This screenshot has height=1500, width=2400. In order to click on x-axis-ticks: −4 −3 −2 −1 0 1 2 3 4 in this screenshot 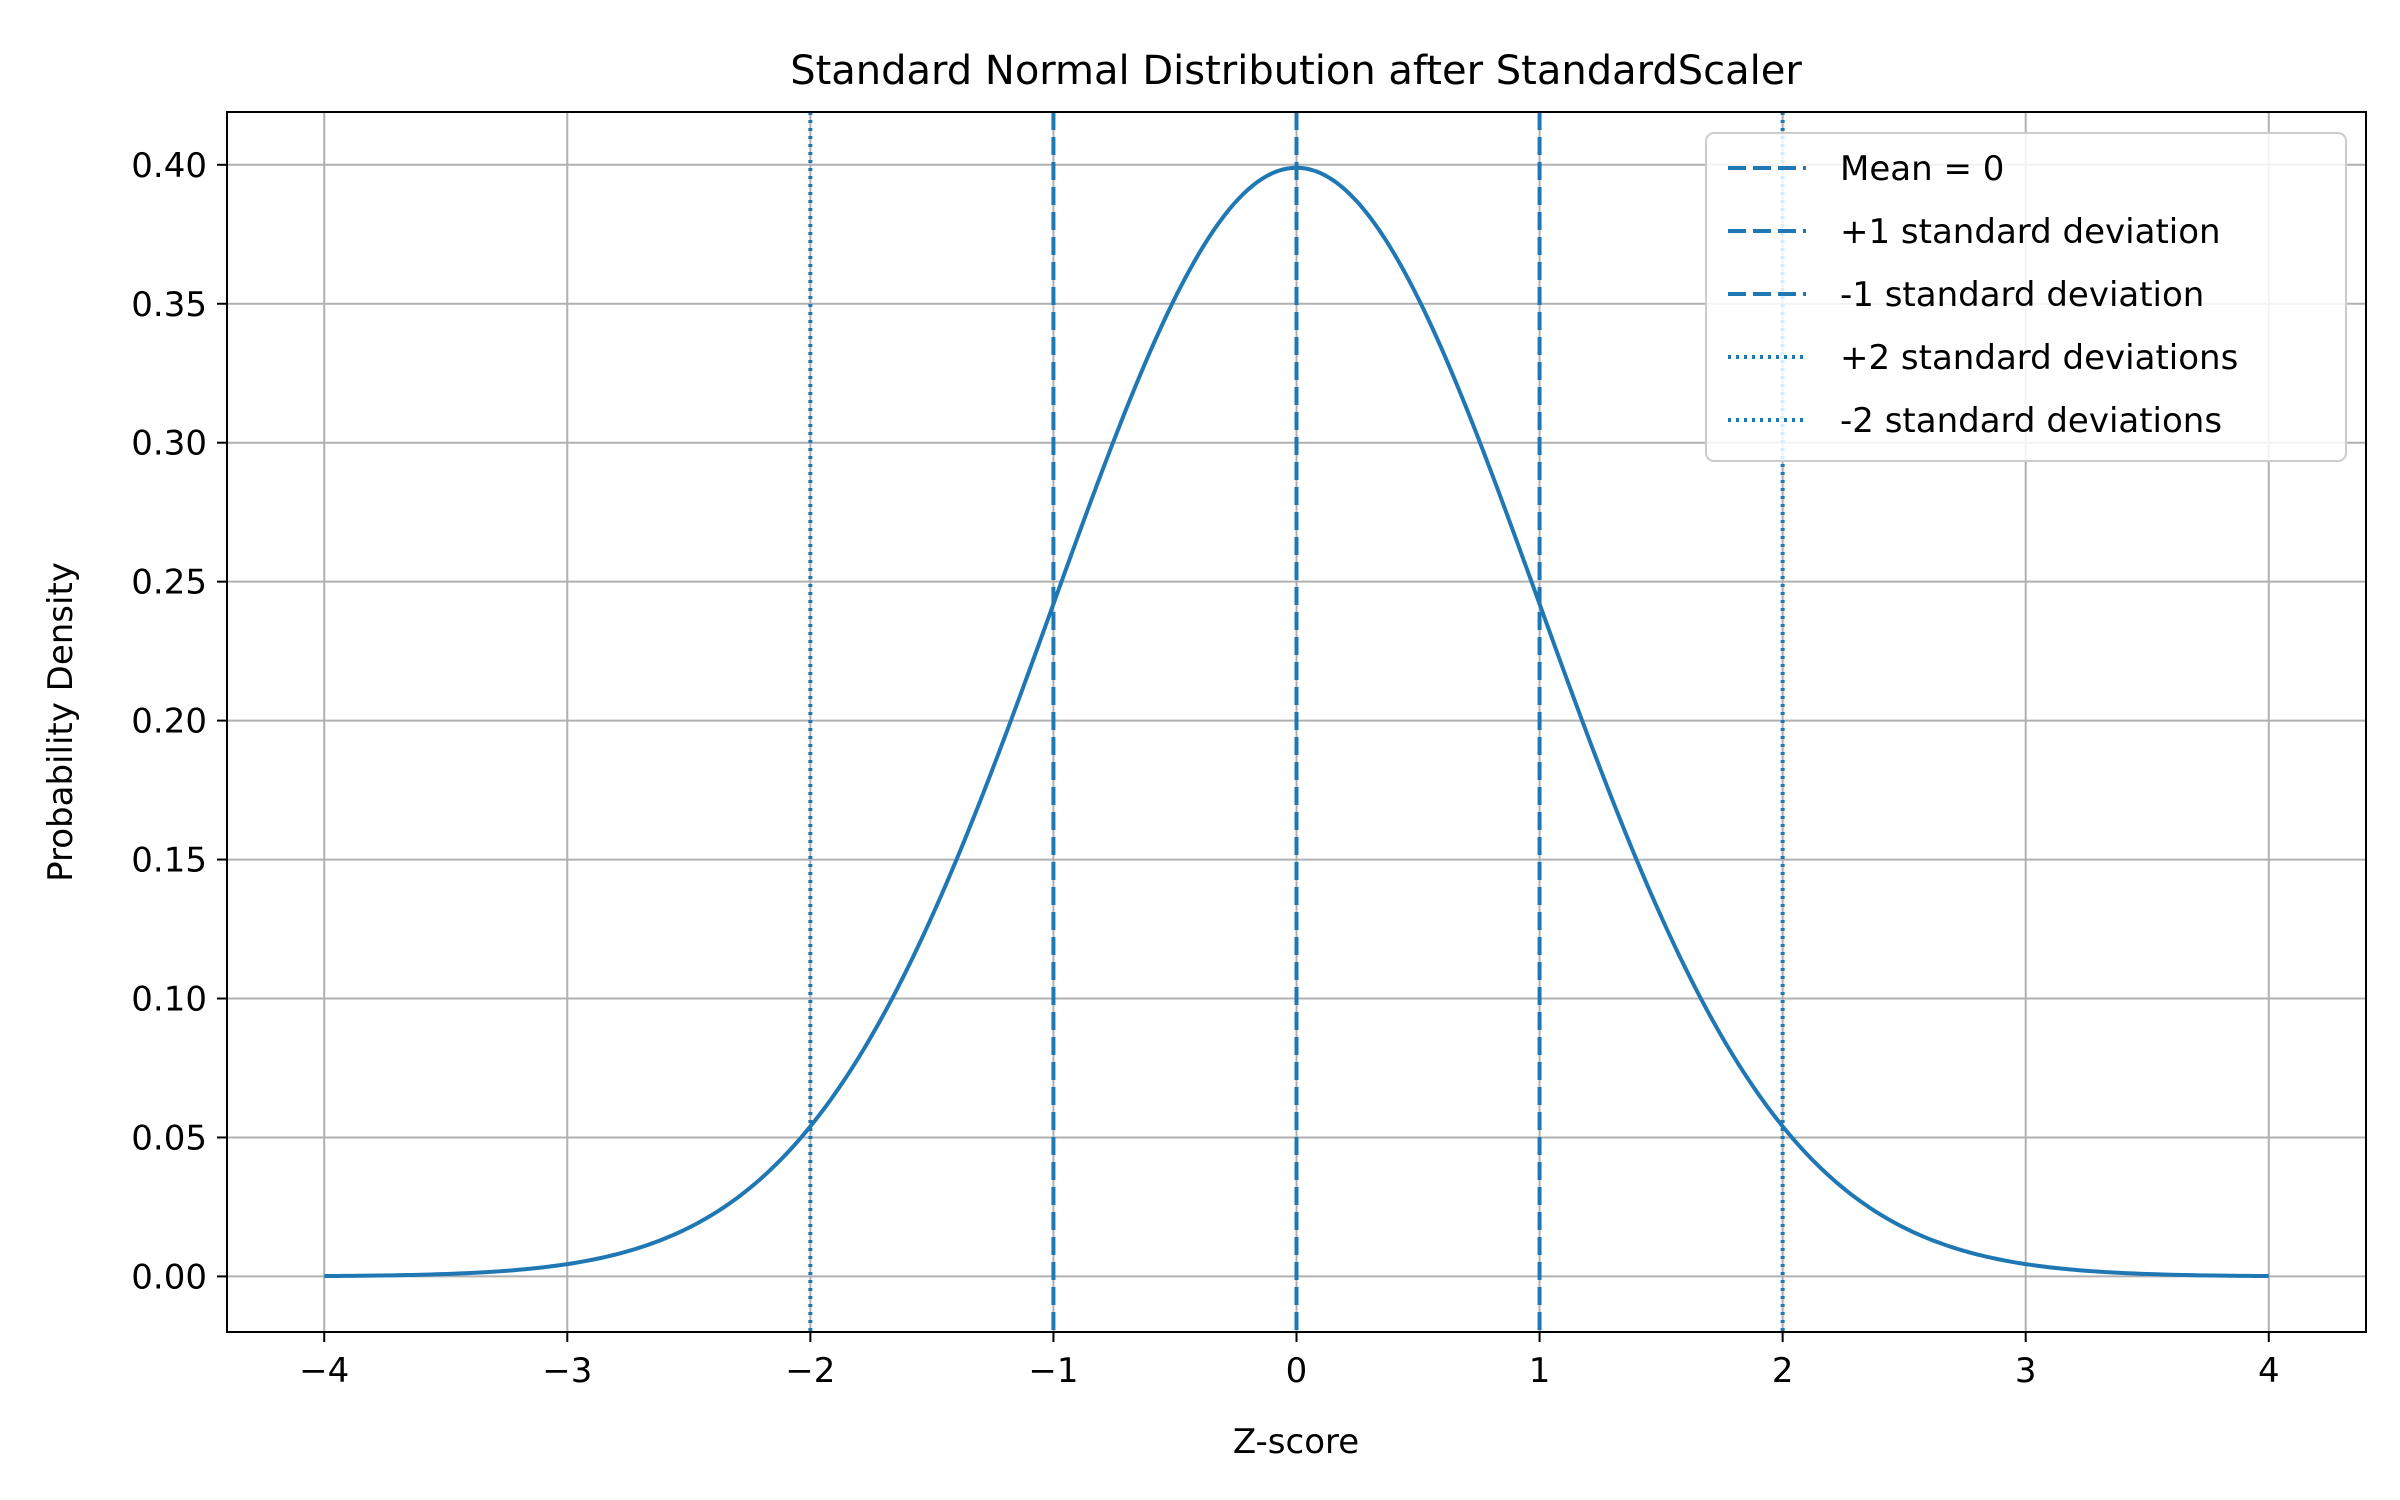, I will do `click(1289, 1361)`.